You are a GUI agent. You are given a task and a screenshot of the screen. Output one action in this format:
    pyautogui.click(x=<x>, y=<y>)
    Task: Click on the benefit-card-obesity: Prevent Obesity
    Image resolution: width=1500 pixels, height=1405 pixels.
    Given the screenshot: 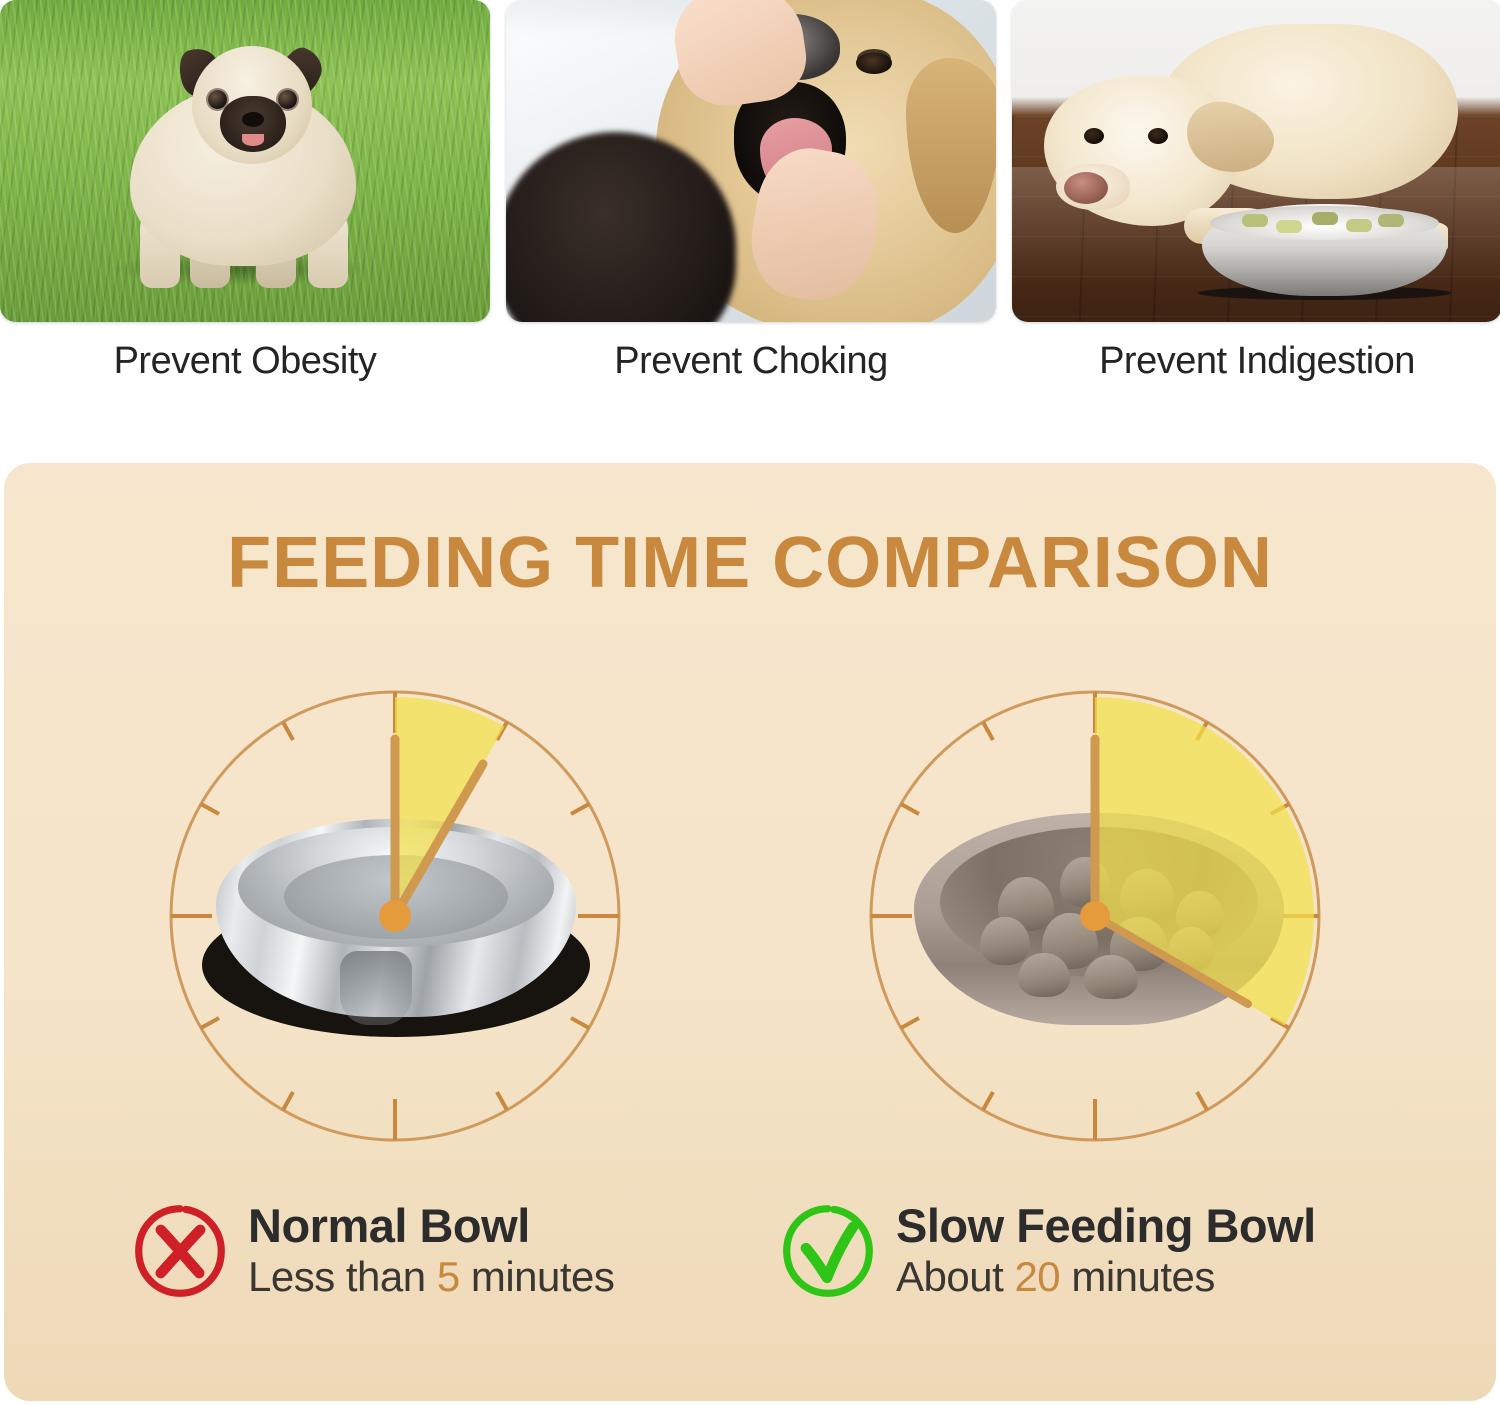 What is the action you would take?
    pyautogui.click(x=245, y=210)
    